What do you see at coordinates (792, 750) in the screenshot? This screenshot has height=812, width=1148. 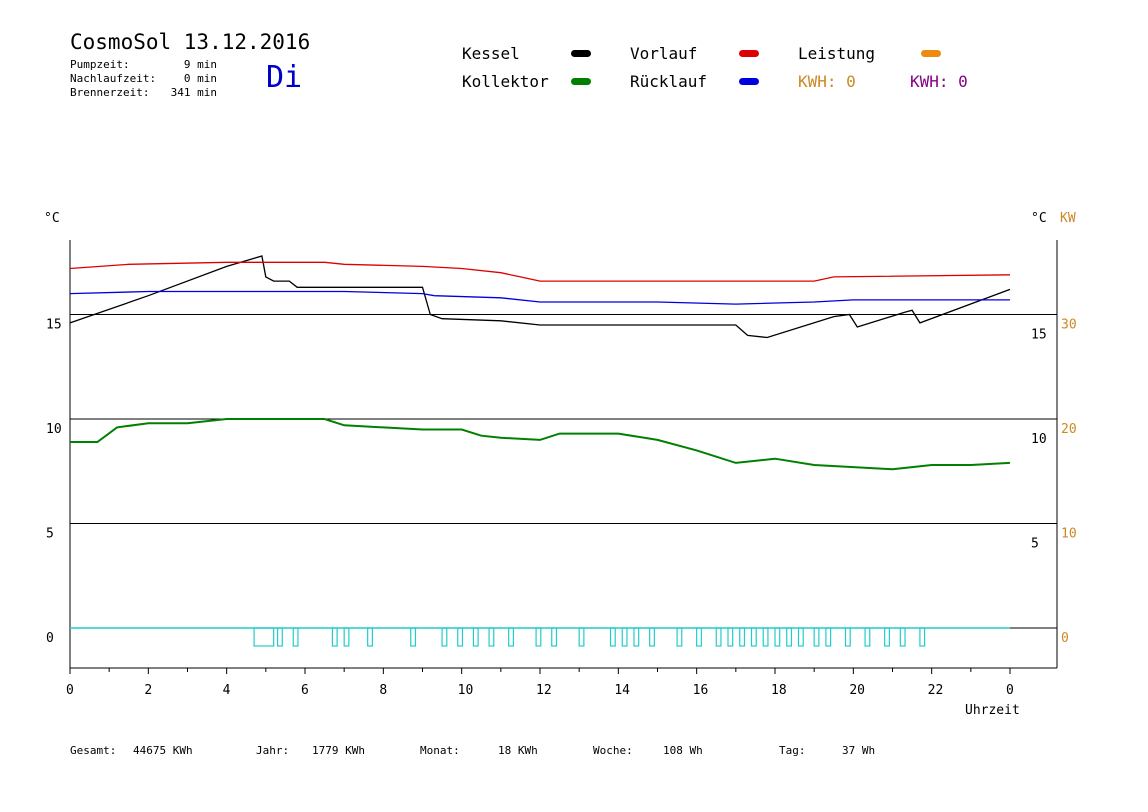 I see `footer-tag-label: Tag:` at bounding box center [792, 750].